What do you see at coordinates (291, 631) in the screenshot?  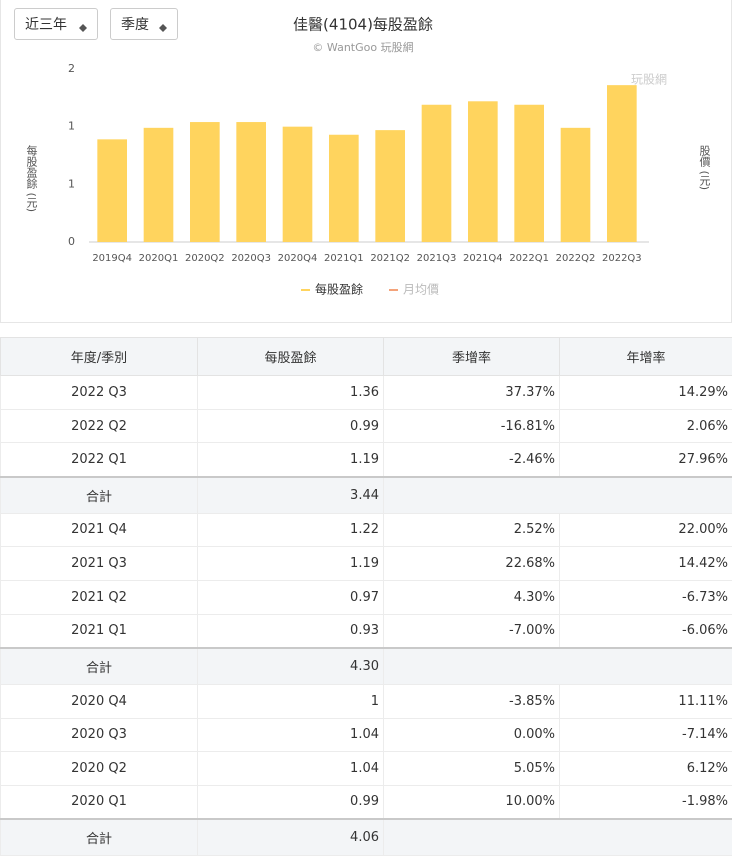 I see `cell: 0.93` at bounding box center [291, 631].